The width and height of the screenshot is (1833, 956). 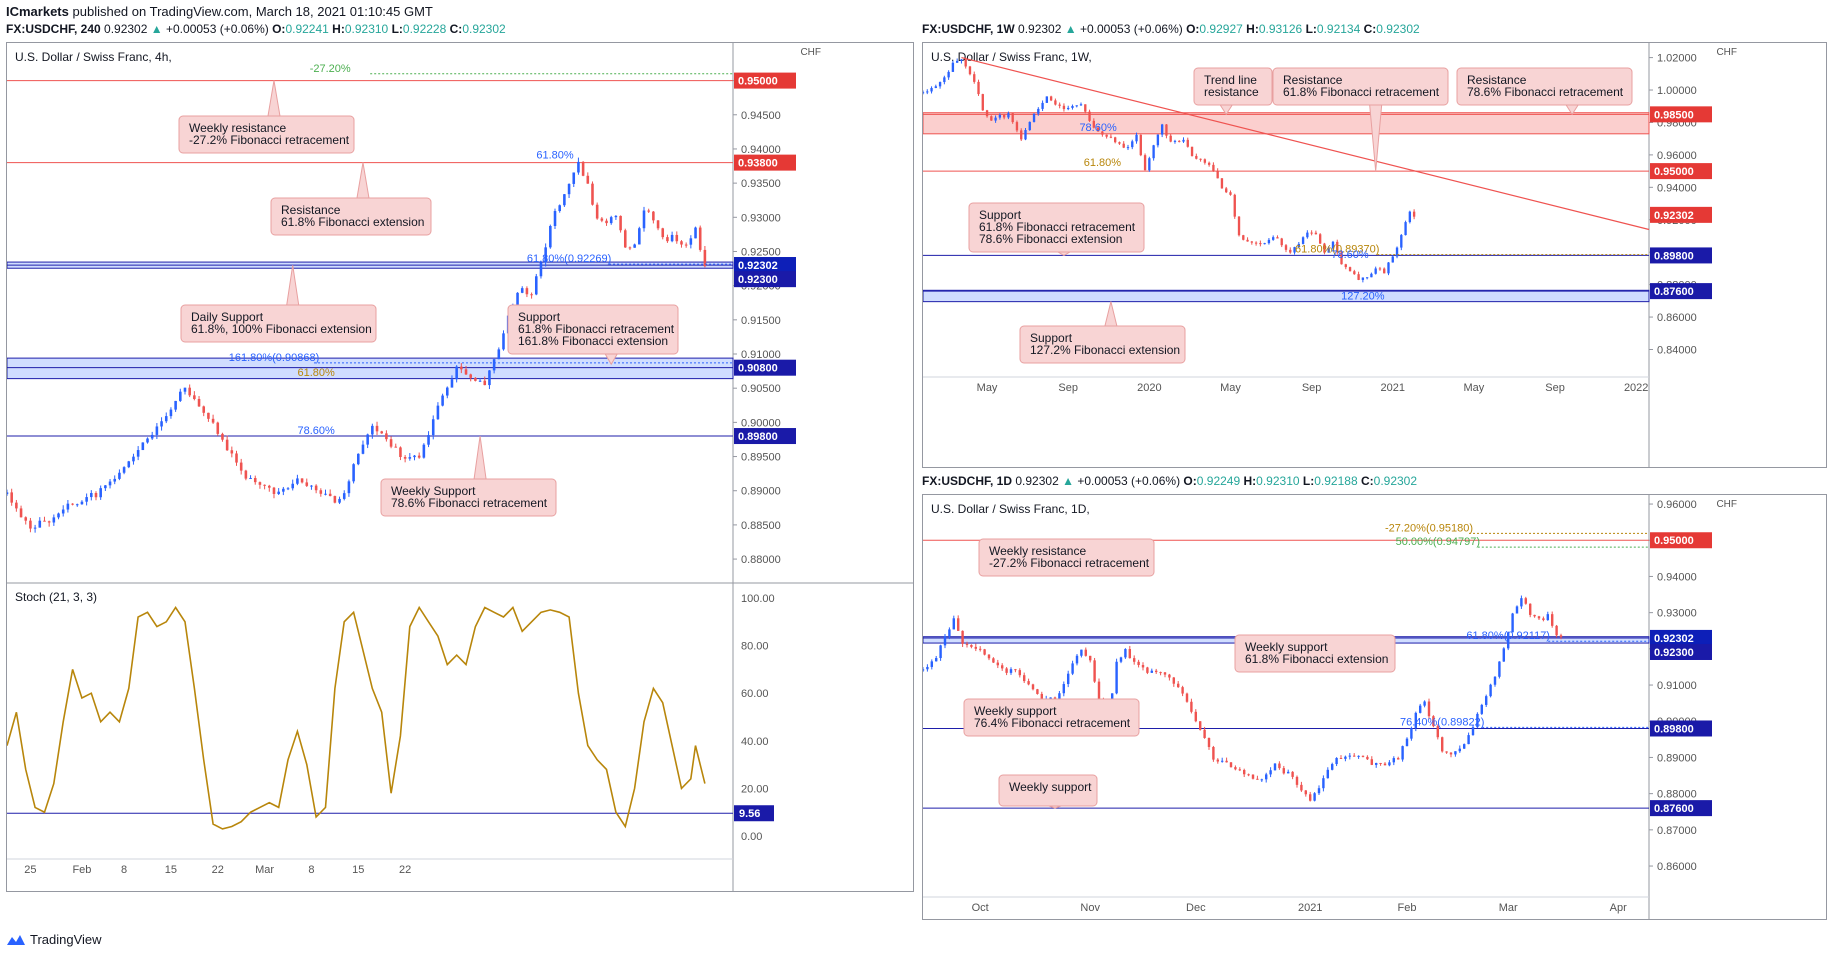 What do you see at coordinates (1338, 29) in the screenshot?
I see `low-value: 0.92134` at bounding box center [1338, 29].